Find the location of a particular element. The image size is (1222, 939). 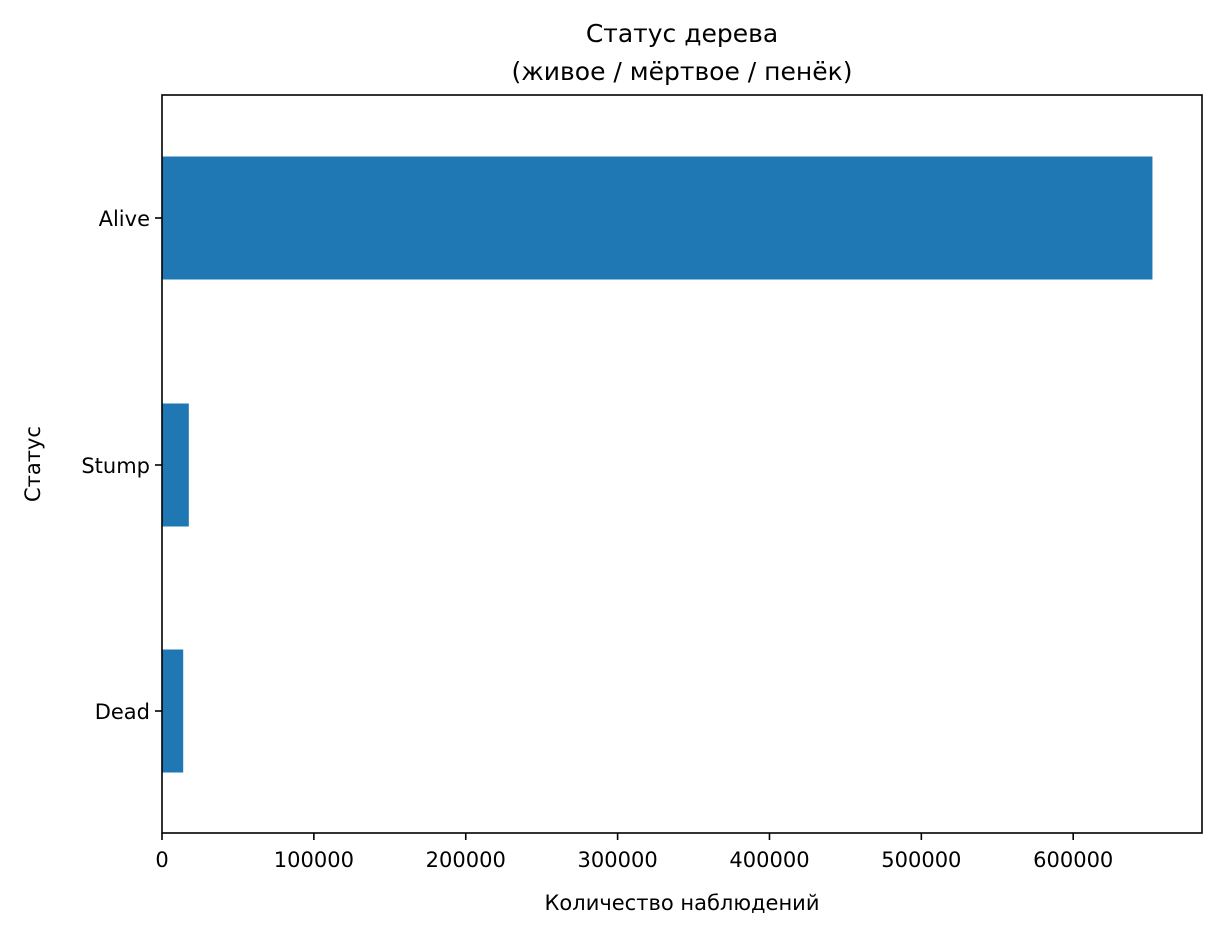

x-tick-label: 0 is located at coordinates (161, 860).